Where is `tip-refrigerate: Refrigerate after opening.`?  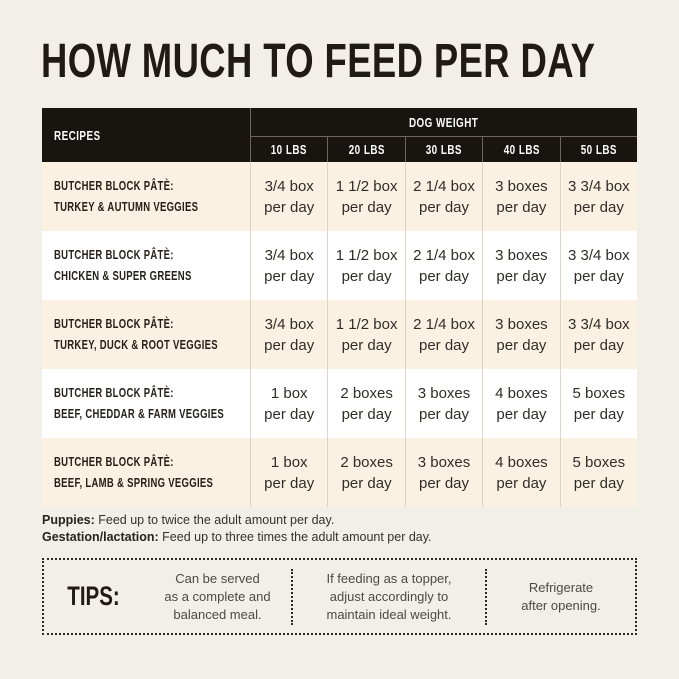
tip-refrigerate: Refrigerate after opening. is located at coordinates (561, 596).